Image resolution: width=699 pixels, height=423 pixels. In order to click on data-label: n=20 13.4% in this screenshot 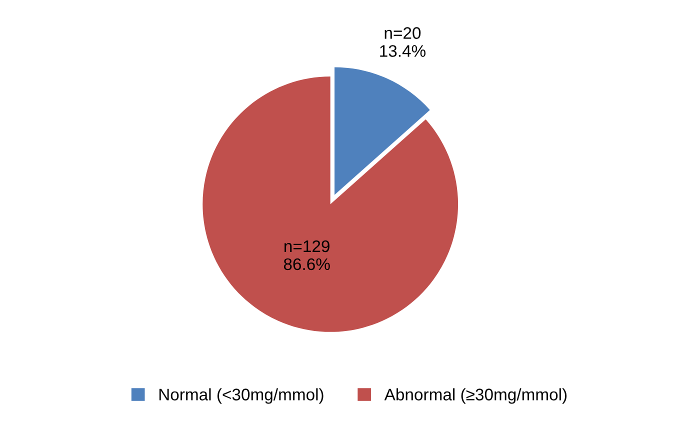, I will do `click(403, 42)`.